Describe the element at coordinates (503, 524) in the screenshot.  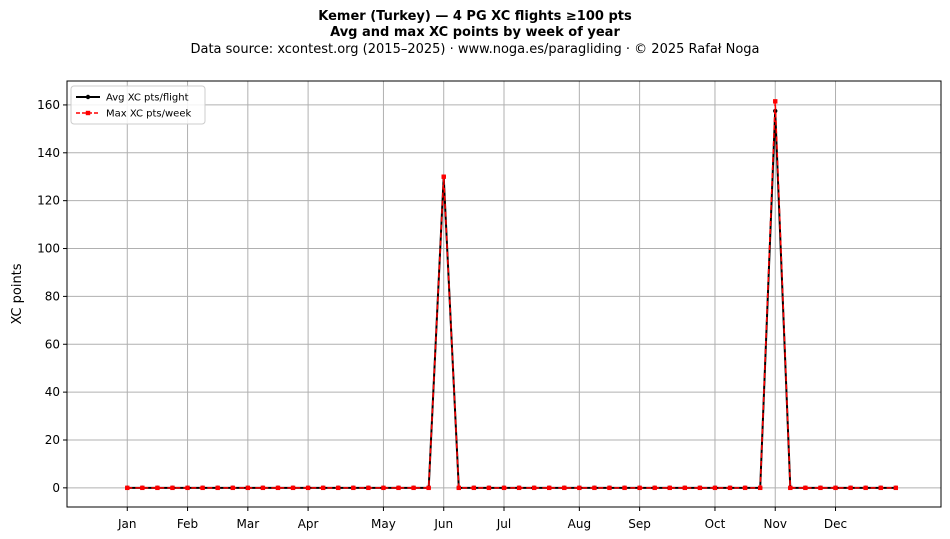
I see `x-tick-label: Jul` at that location.